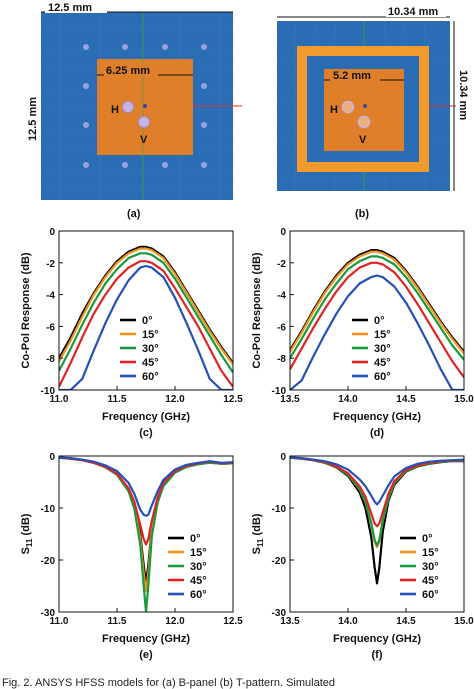 The height and width of the screenshot is (689, 474). I want to click on panel-a-port-h, so click(128, 107).